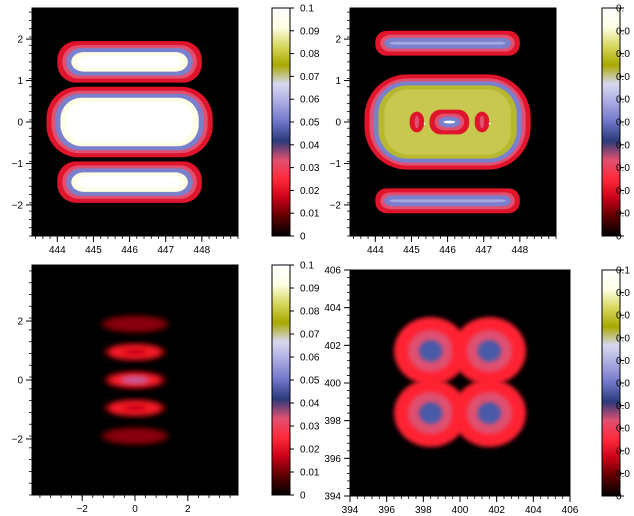 This screenshot has width=634, height=516. Describe the element at coordinates (310, 404) in the screenshot. I see `colorbar-tick-label: 0.04` at that location.